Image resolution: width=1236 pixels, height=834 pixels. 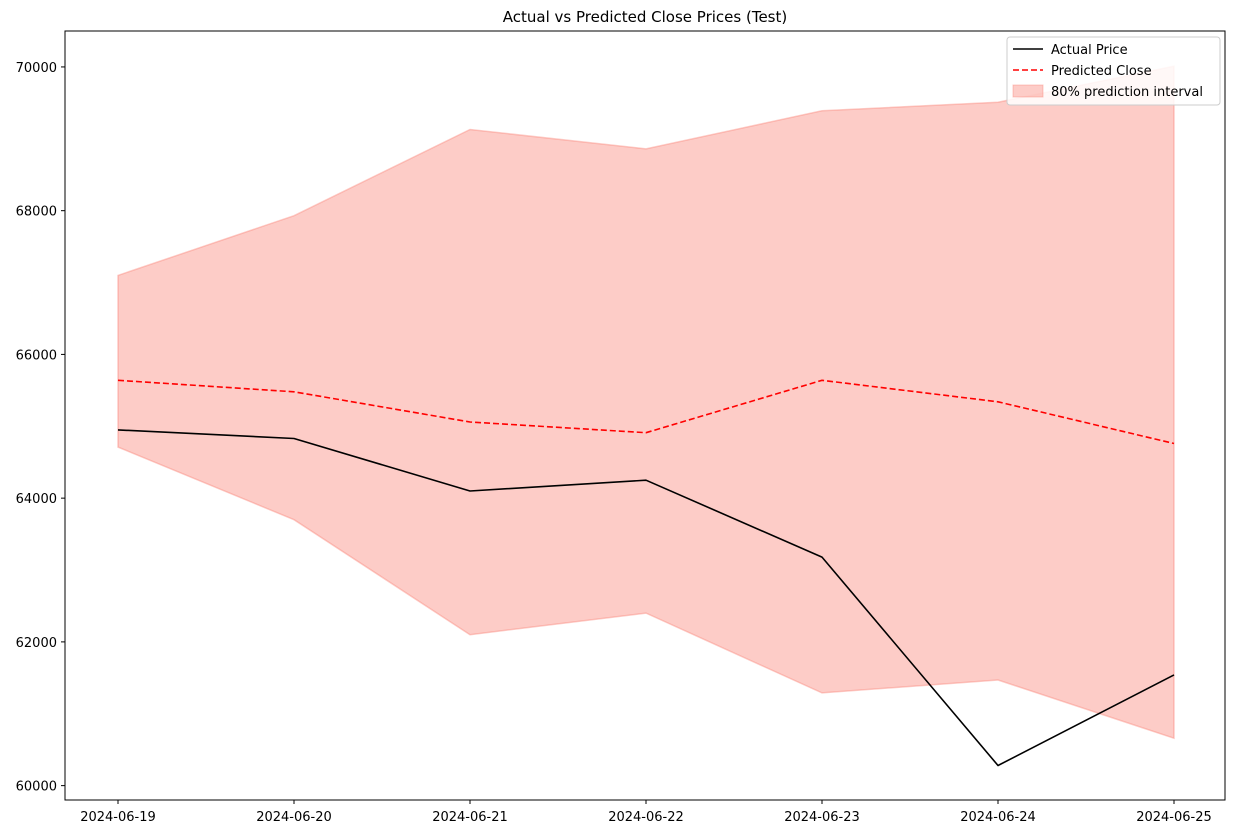 What do you see at coordinates (470, 817) in the screenshot?
I see `x-tick-label: 2024-06-21` at bounding box center [470, 817].